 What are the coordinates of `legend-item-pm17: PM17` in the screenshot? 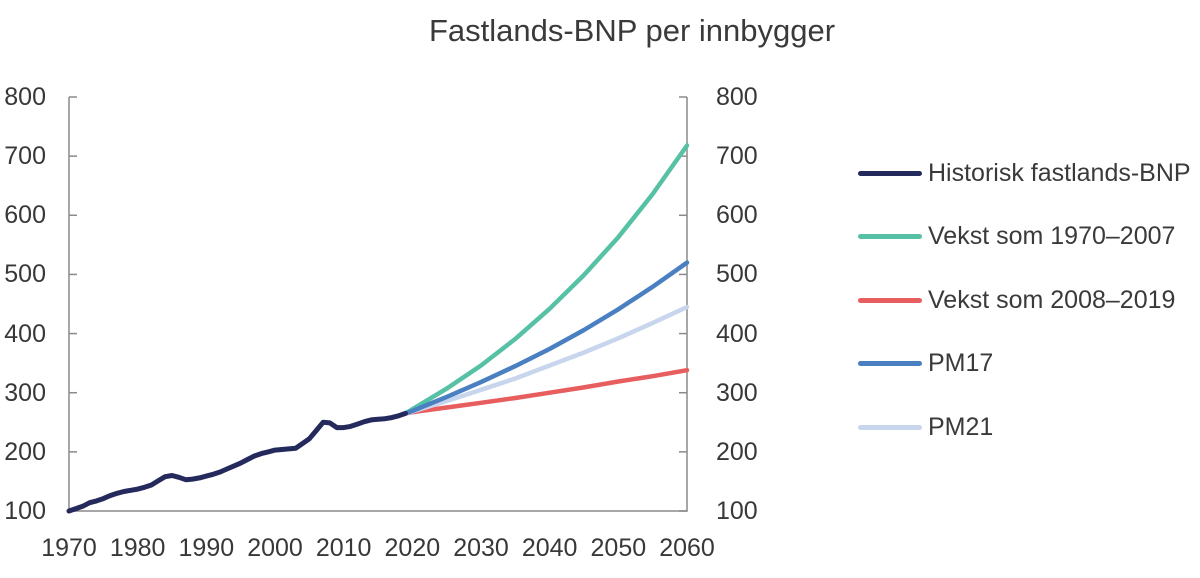 It's located at (1024, 363).